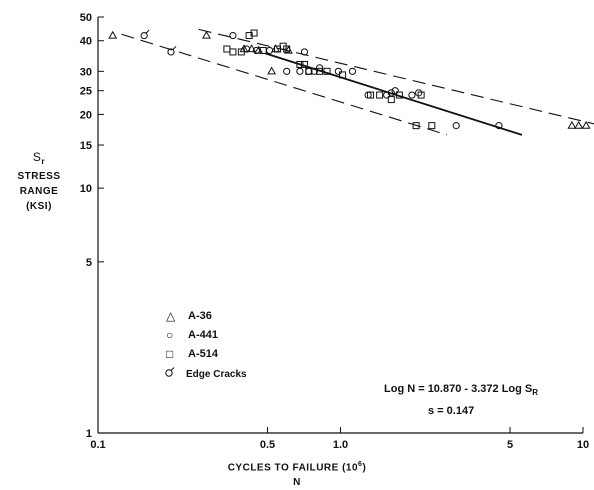 This screenshot has height=490, width=594. Describe the element at coordinates (216, 374) in the screenshot. I see `legend-label-edge-cracks: Edge Cracks` at that location.